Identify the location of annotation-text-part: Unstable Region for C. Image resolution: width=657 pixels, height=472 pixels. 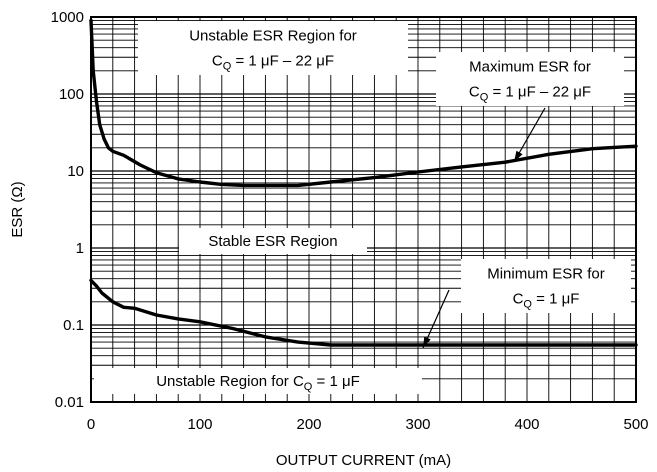
(230, 381).